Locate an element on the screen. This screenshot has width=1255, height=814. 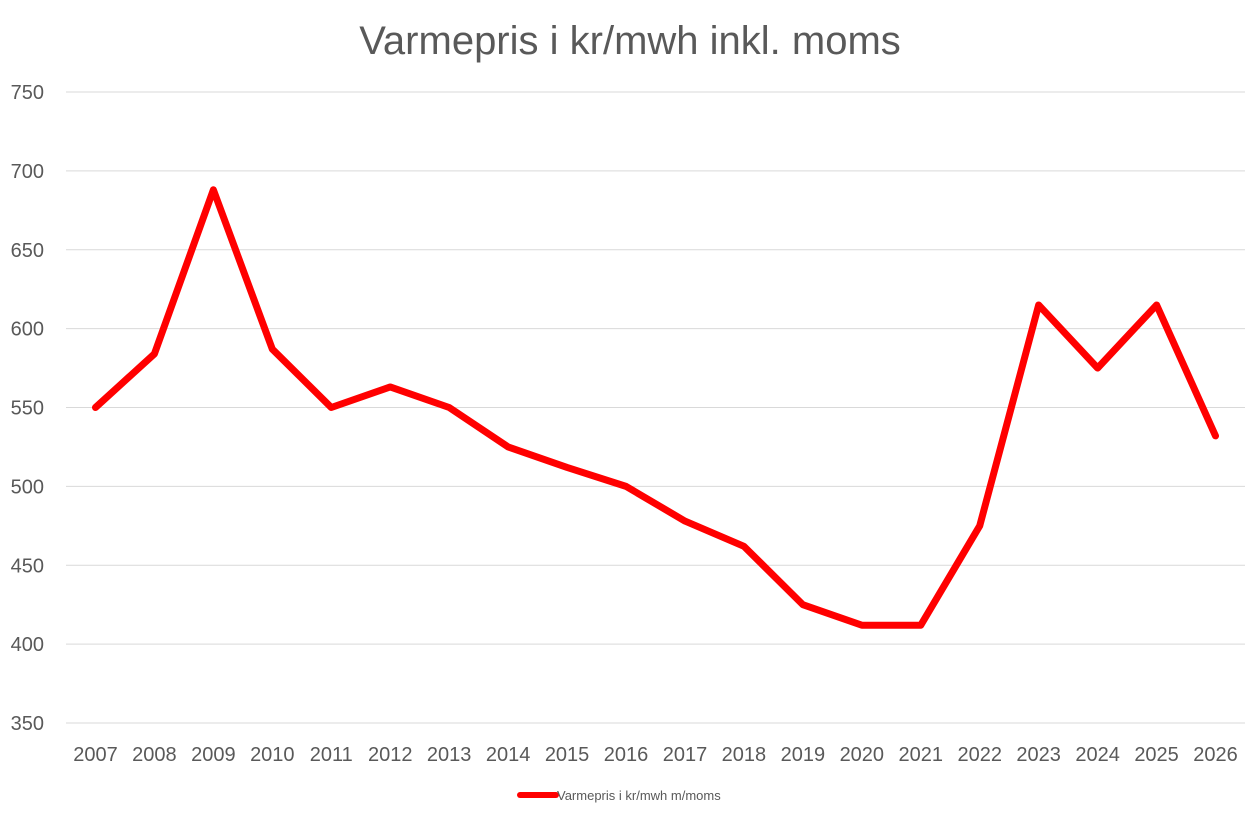
x-tick-label: 2022 is located at coordinates (979, 755).